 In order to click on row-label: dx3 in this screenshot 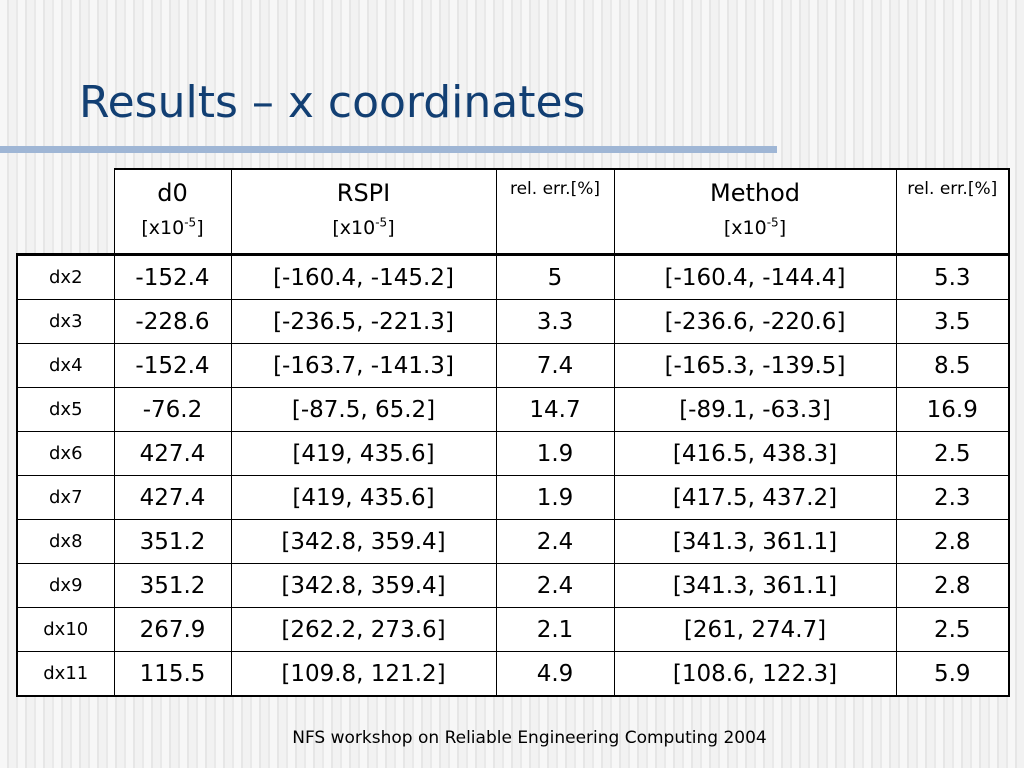, I will do `click(65, 321)`.